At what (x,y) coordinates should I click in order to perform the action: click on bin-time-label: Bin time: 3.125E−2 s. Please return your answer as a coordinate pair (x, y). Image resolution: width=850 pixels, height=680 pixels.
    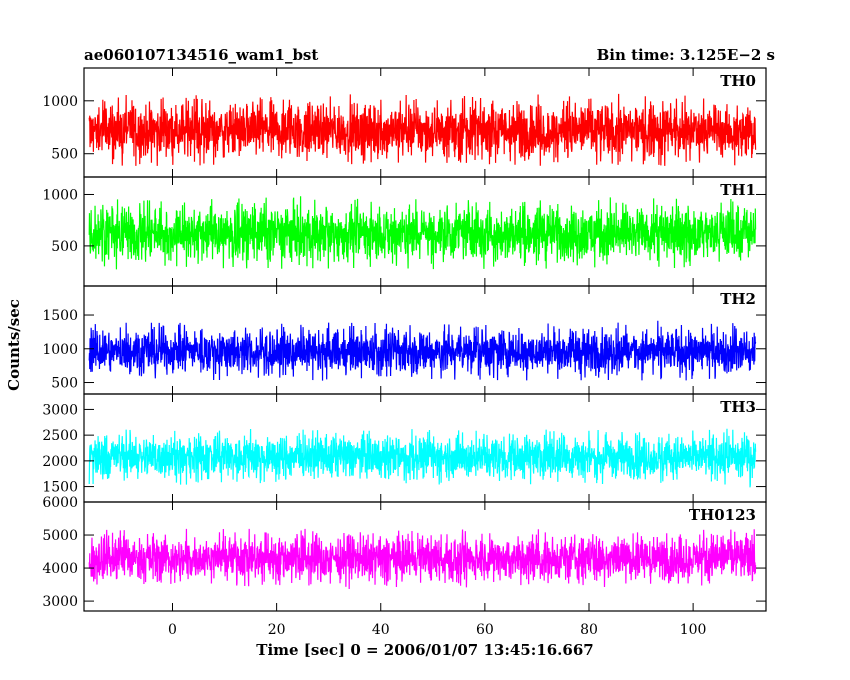
    Looking at the image, I should click on (686, 55).